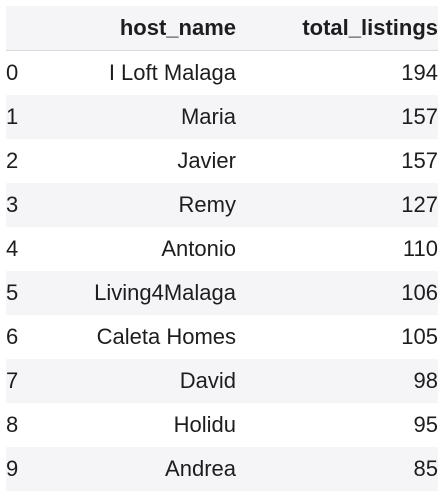 This screenshot has height=496, width=444. I want to click on table-row: 2 Javier 157, so click(222, 161).